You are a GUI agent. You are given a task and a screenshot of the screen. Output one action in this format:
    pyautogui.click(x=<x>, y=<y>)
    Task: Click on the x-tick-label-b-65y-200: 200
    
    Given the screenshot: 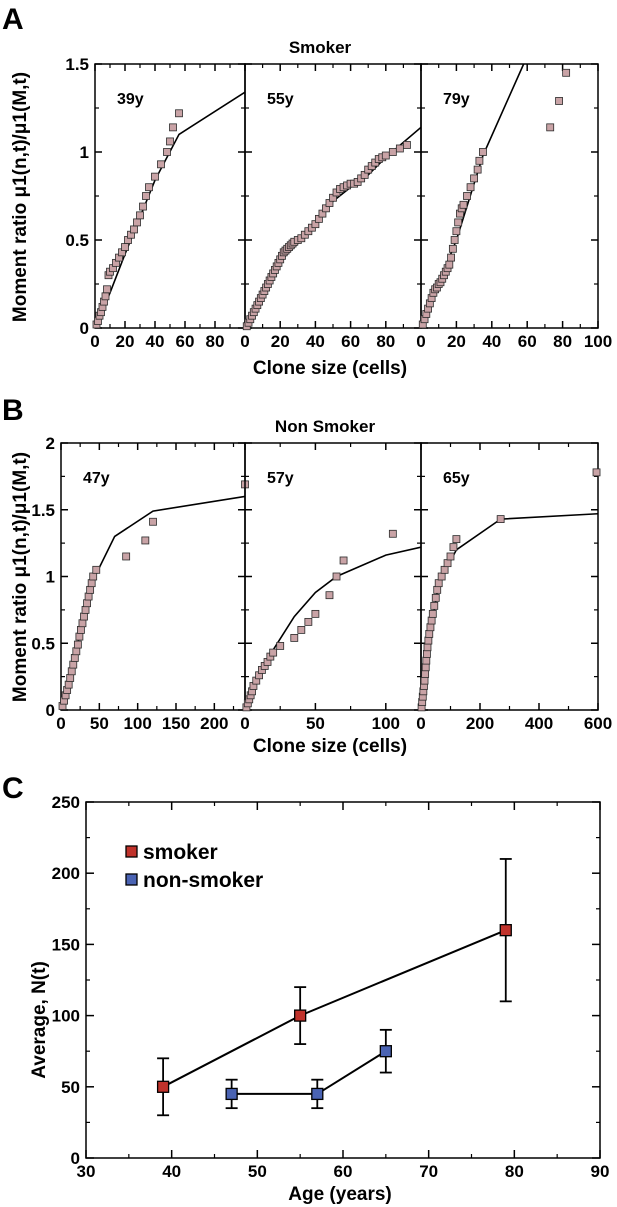 What is the action you would take?
    pyautogui.click(x=480, y=723)
    